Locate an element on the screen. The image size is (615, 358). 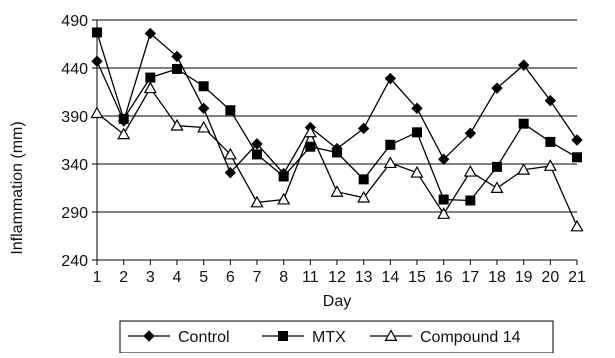
x-tick-label: 4 is located at coordinates (177, 277).